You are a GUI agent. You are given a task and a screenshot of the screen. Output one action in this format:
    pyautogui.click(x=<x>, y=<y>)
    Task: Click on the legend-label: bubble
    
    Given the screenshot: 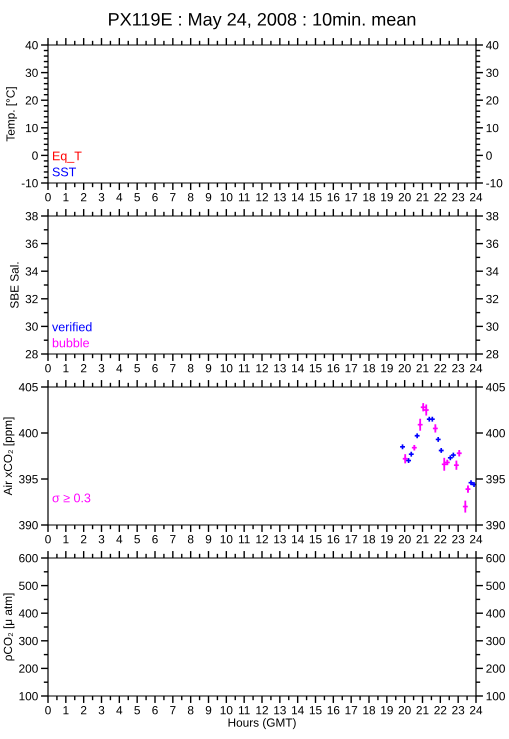 What is the action you would take?
    pyautogui.click(x=70, y=343)
    